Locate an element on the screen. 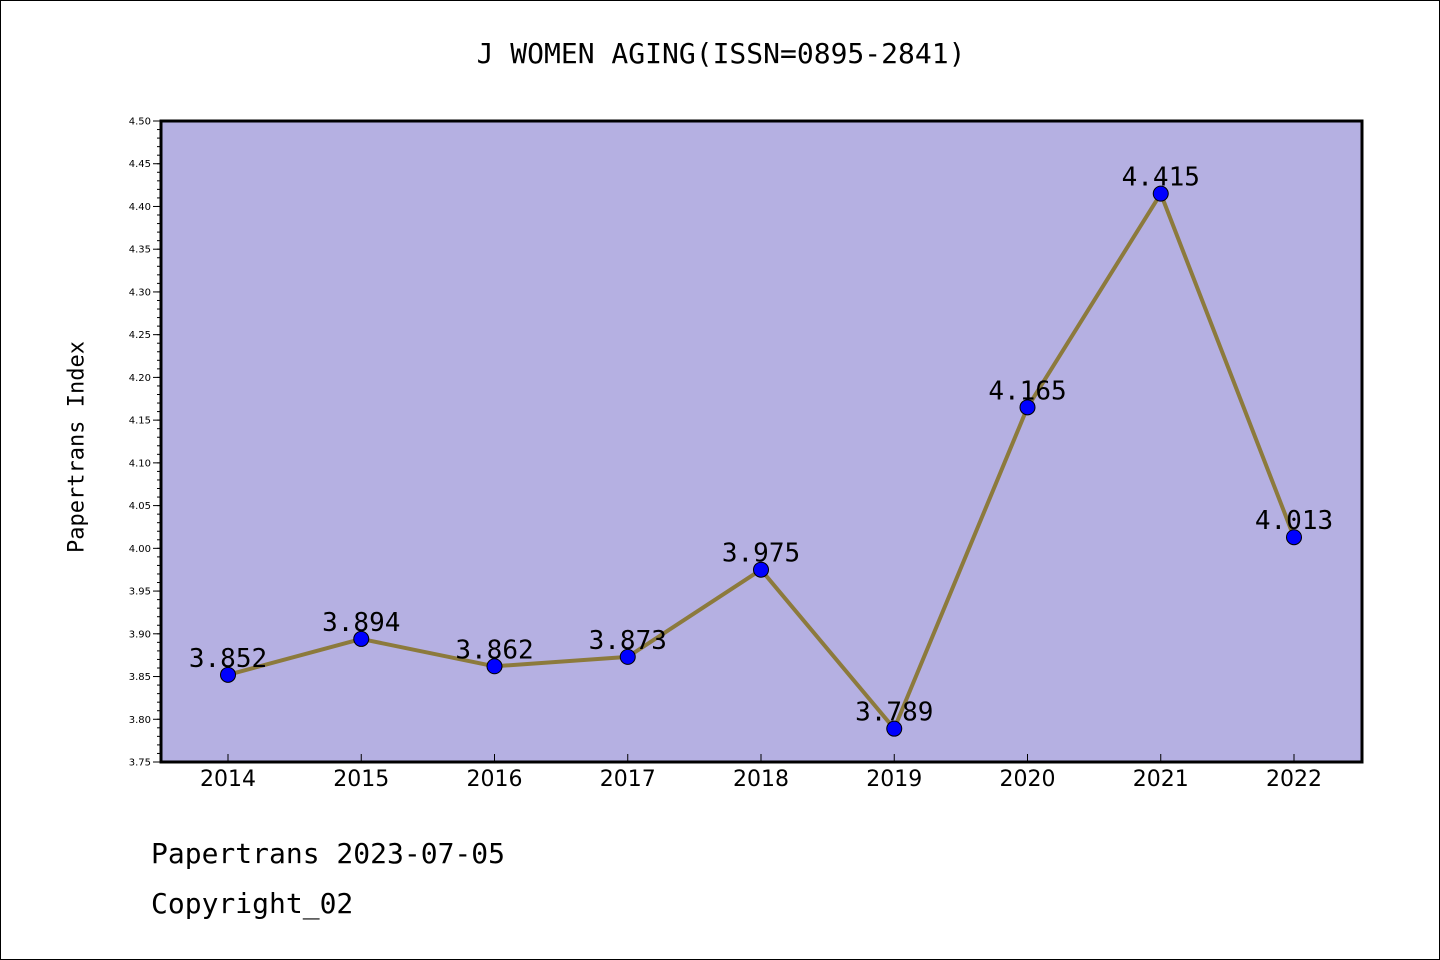 The image size is (1440, 960). y-tick-label: 4.50 is located at coordinates (140, 122).